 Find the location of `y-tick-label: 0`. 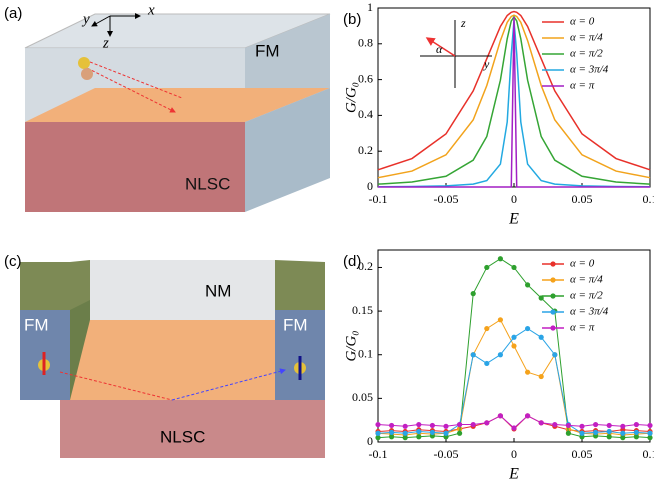

y-tick-label: 0 is located at coordinates (370, 441).